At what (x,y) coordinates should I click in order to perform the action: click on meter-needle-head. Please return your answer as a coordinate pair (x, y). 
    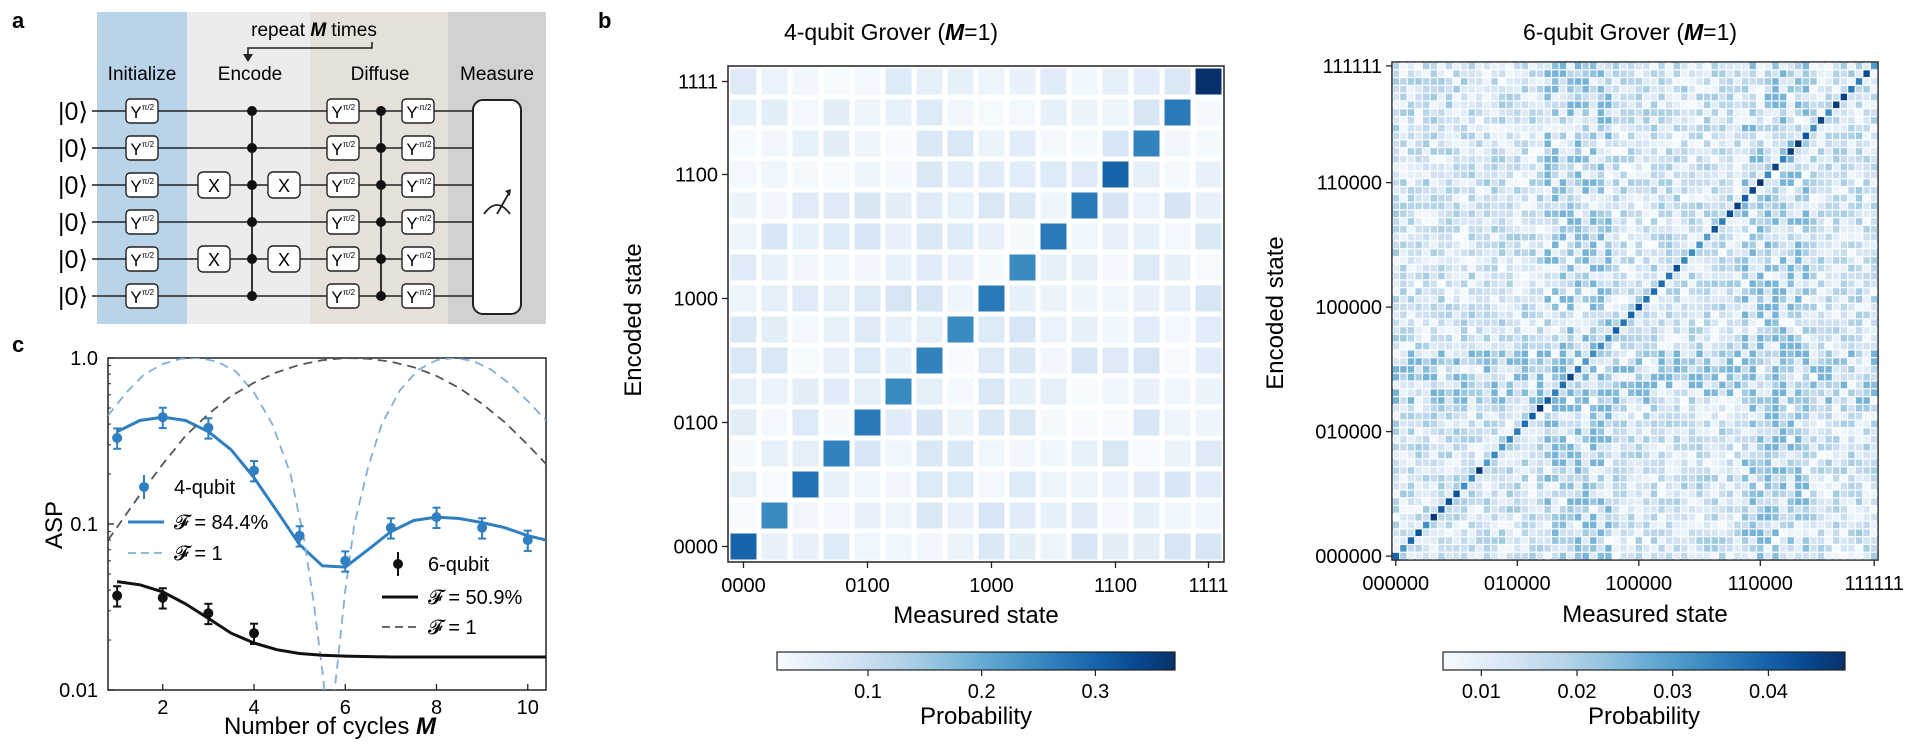
    Looking at the image, I should click on (508, 192).